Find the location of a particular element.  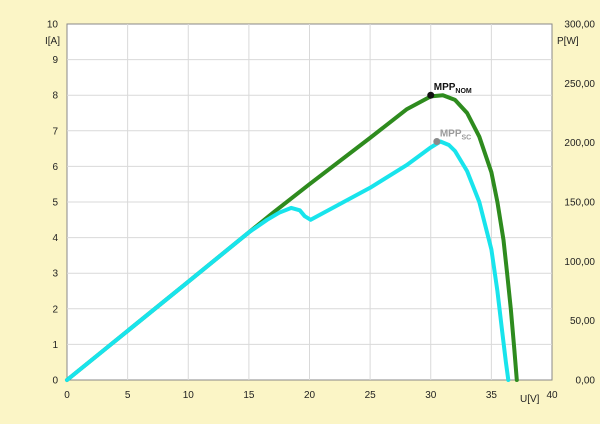

y-left-tick-label: 6 is located at coordinates (55, 167).